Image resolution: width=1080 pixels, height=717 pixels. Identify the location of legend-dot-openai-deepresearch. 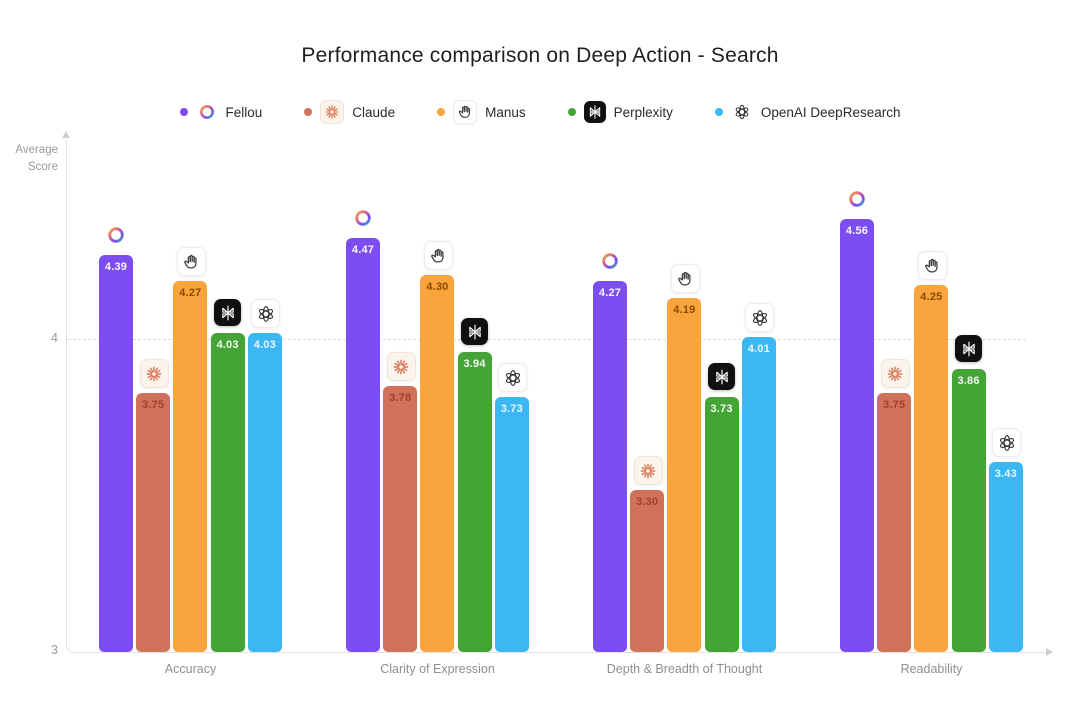
(718, 112).